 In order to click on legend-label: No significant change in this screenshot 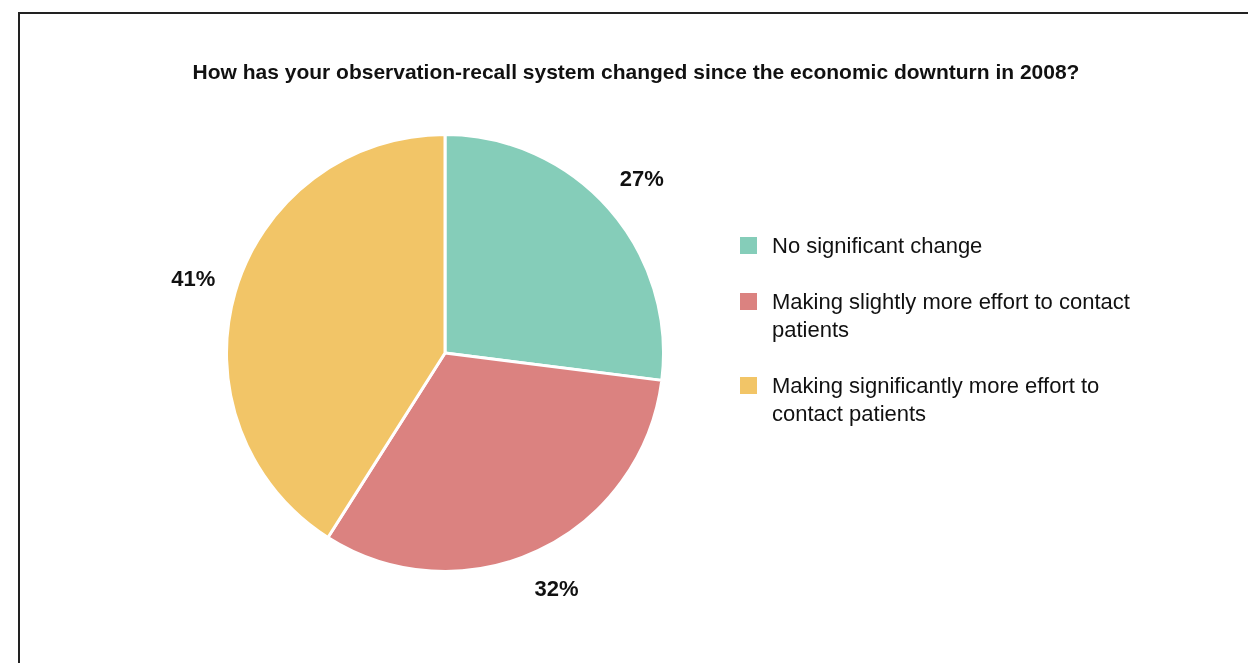, I will do `click(877, 246)`.